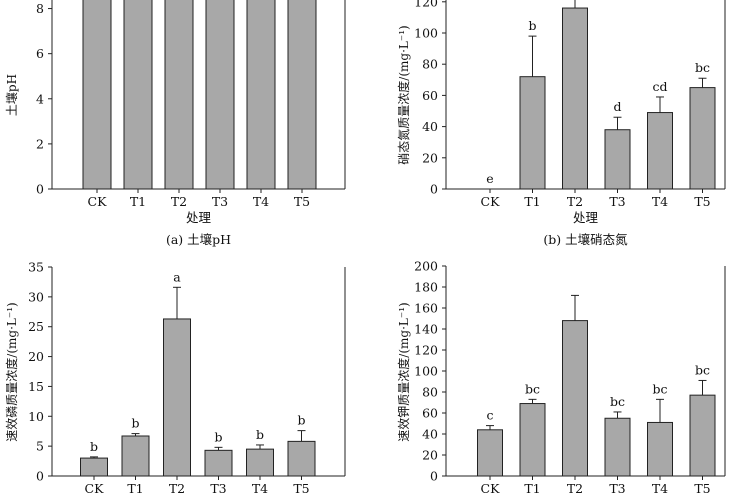  What do you see at coordinates (426, 329) in the screenshot?
I see `y-tick-label: 140` at bounding box center [426, 329].